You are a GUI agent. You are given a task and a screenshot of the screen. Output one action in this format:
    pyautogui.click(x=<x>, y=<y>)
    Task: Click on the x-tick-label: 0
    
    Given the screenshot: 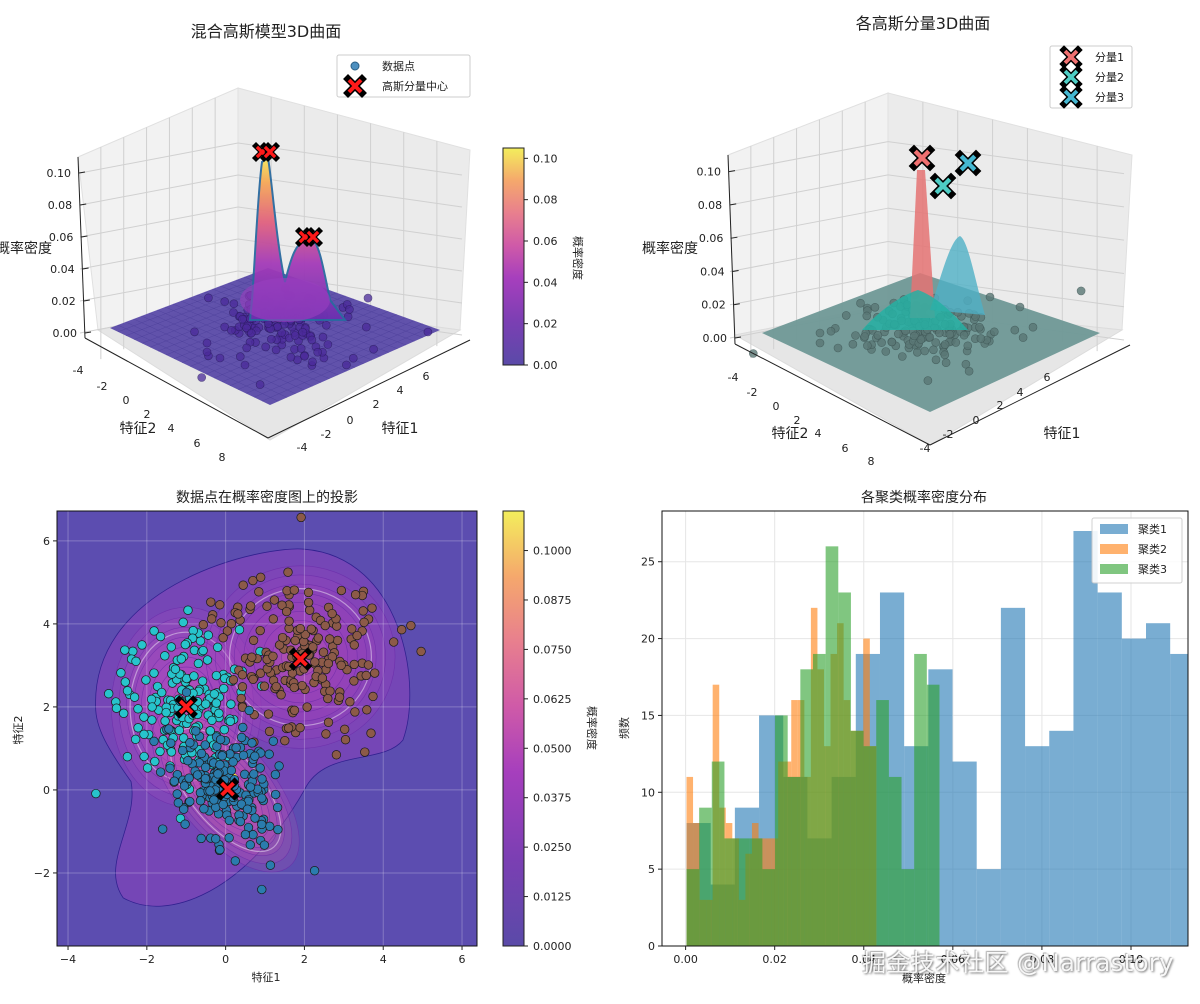 What is the action you would take?
    pyautogui.click(x=976, y=420)
    